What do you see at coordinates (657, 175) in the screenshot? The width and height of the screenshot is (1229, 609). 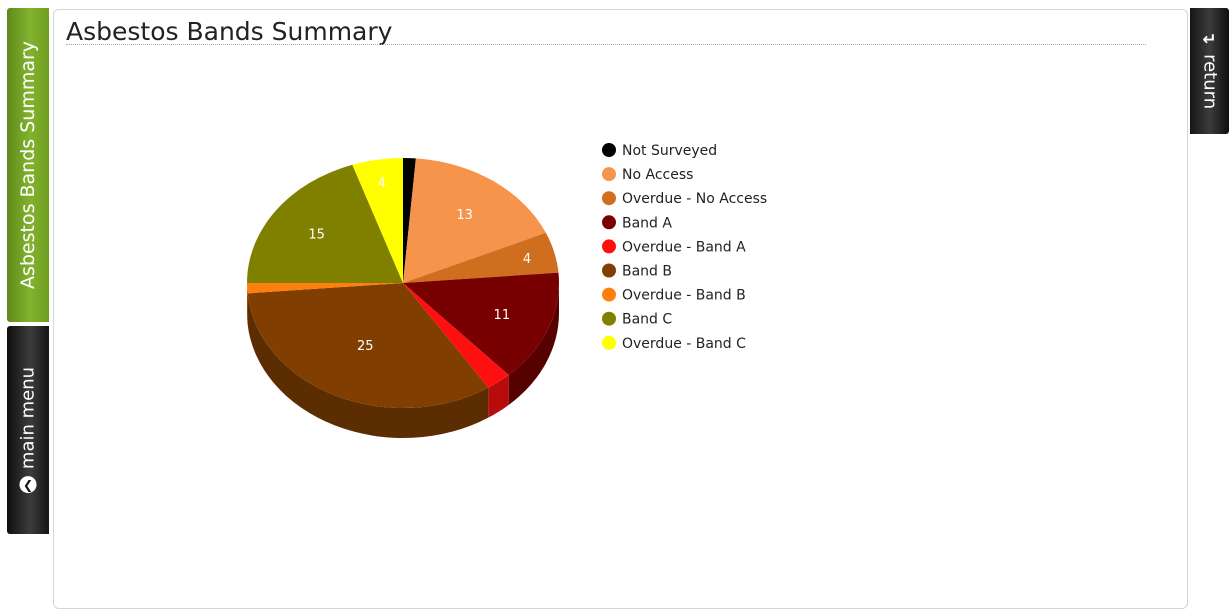 I see `legend-label-1: No Access` at bounding box center [657, 175].